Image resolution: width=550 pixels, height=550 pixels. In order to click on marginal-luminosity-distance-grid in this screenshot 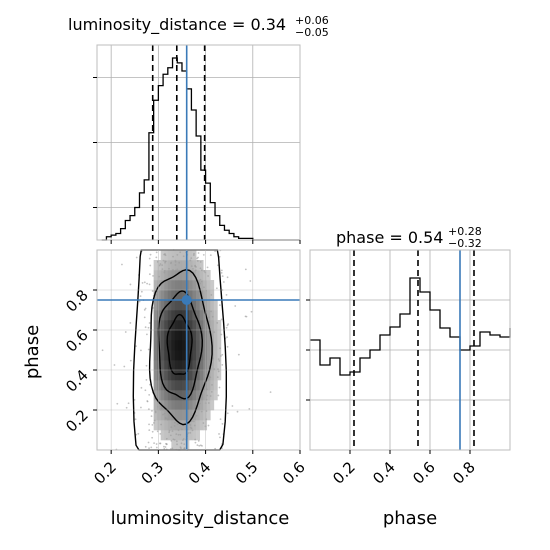, I will do `click(199, 142)`.